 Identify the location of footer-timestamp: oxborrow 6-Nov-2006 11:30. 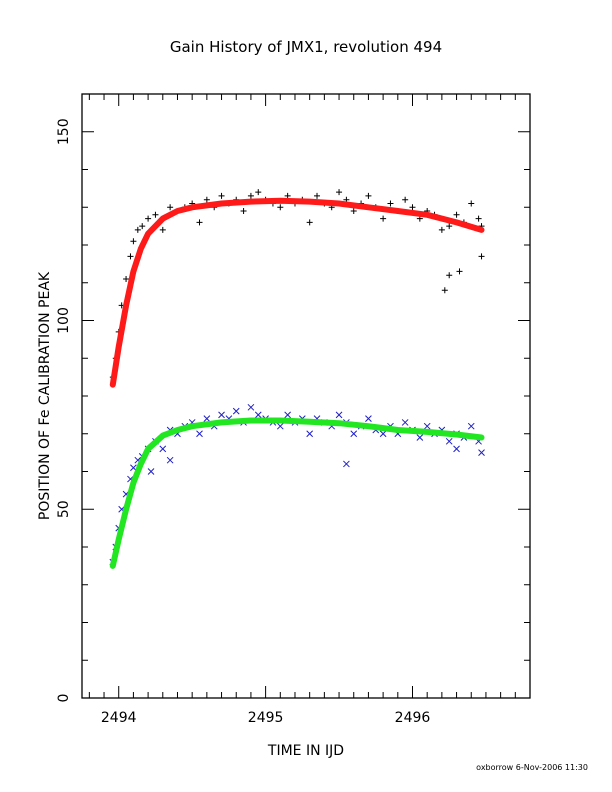
(532, 767).